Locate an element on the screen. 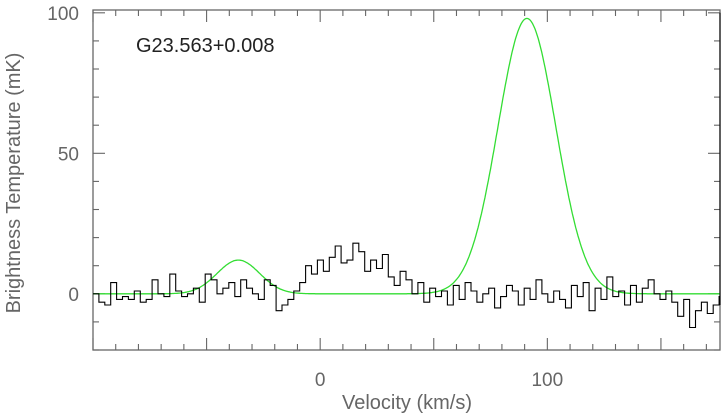  source-name-annotation: G23.563+0.008 is located at coordinates (205, 46).